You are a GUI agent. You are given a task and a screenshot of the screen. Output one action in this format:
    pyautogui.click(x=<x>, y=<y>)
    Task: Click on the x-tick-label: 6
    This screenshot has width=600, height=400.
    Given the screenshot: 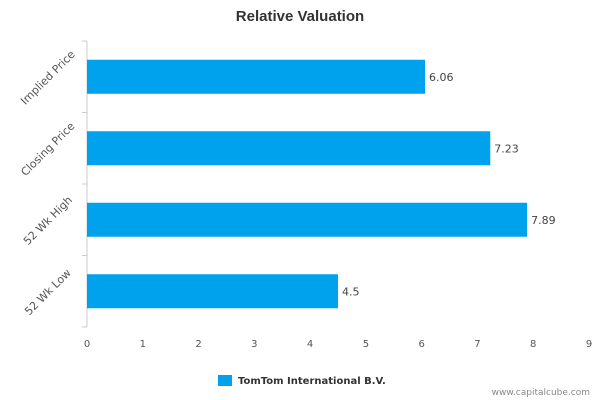 What is the action you would take?
    pyautogui.click(x=421, y=344)
    